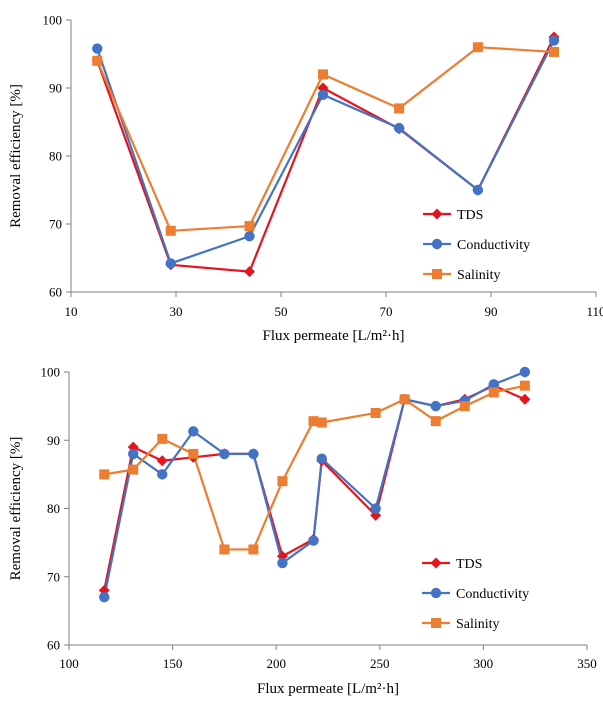 The width and height of the screenshot is (603, 704). I want to click on x-tick-label: 150, so click(173, 663).